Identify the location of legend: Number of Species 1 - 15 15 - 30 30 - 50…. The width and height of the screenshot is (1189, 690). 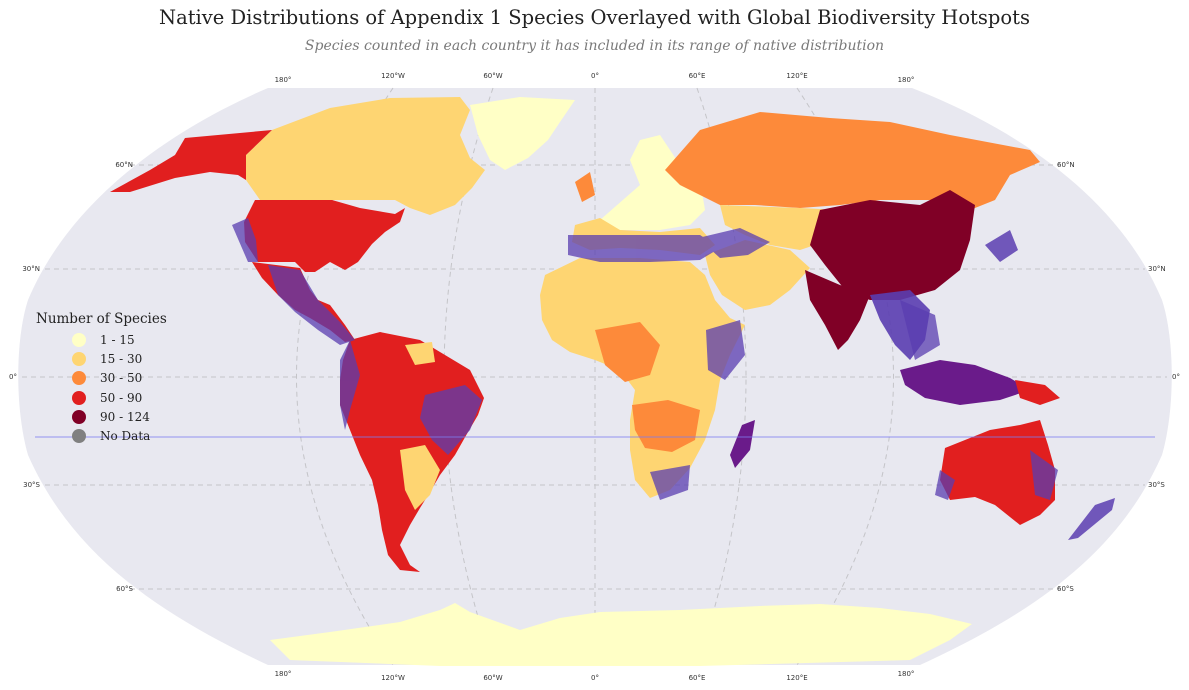
(101, 378).